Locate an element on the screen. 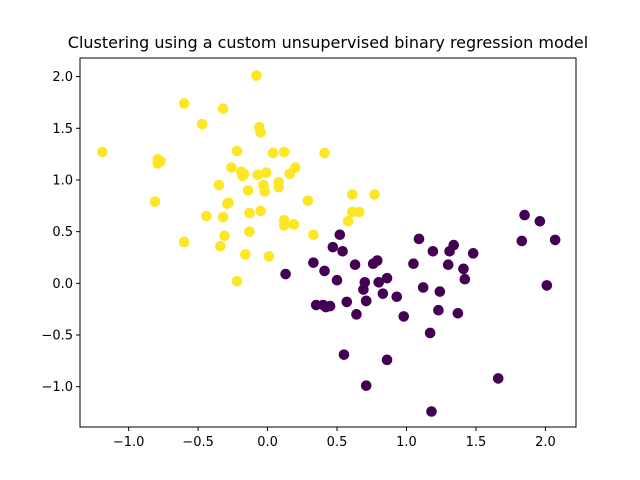 The image size is (640, 480). y-tick-label-4: 1.0 is located at coordinates (62, 180).